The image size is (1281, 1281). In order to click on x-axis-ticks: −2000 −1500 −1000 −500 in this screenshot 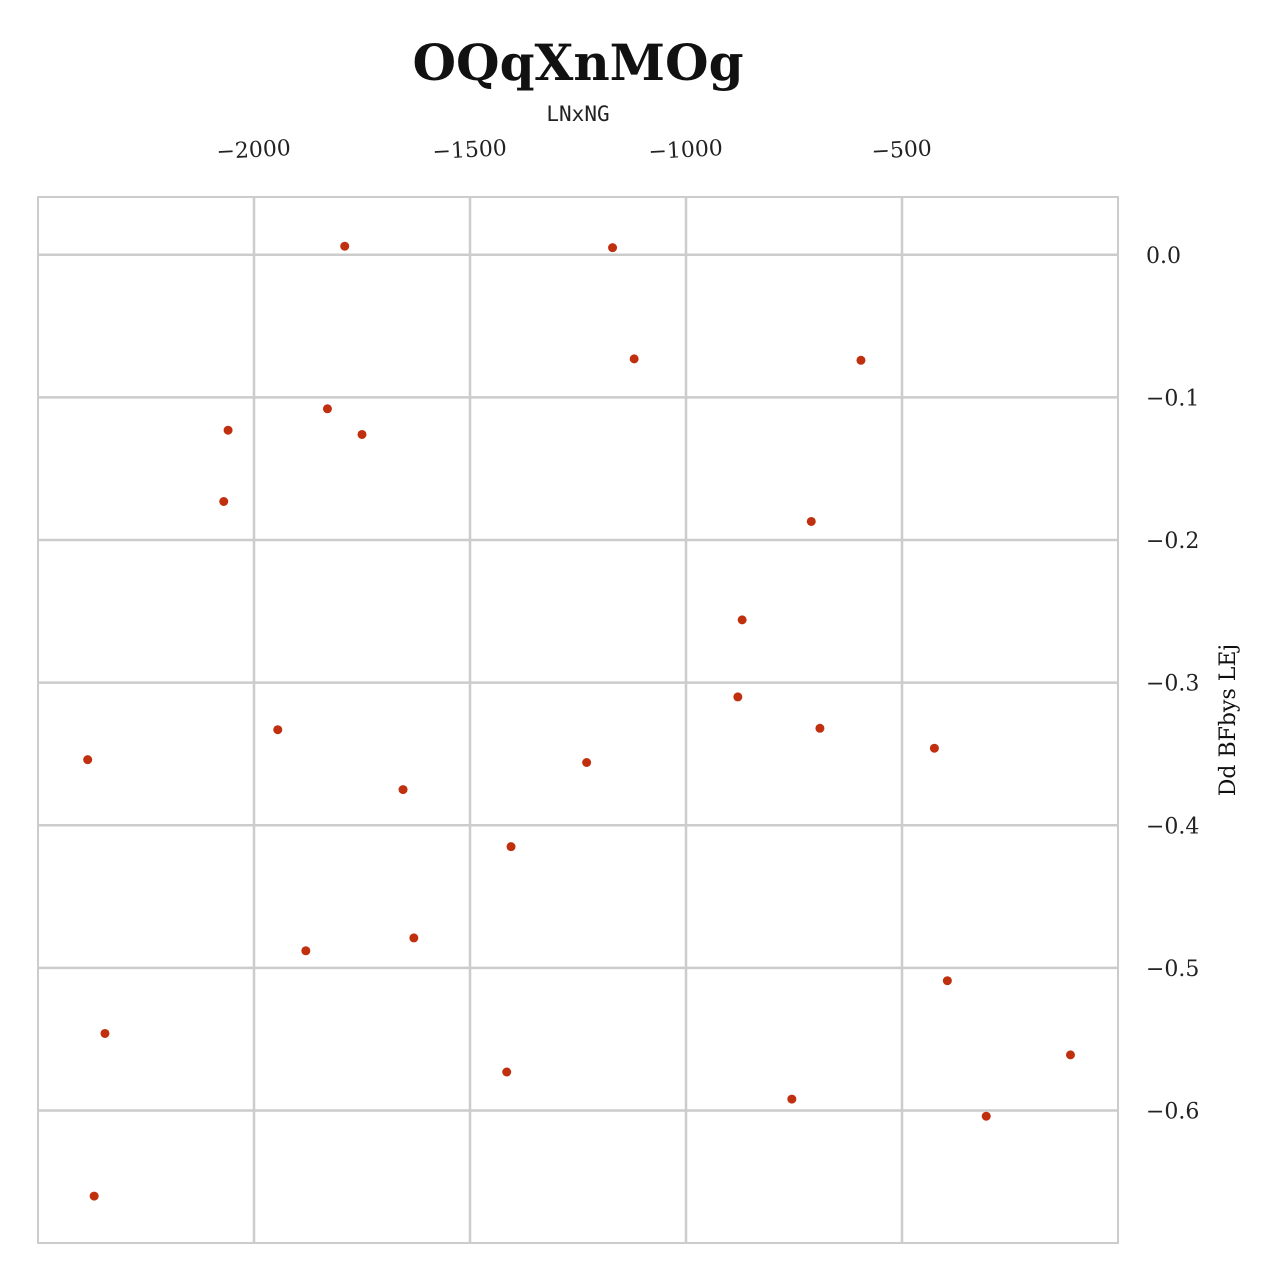, I will do `click(574, 150)`.